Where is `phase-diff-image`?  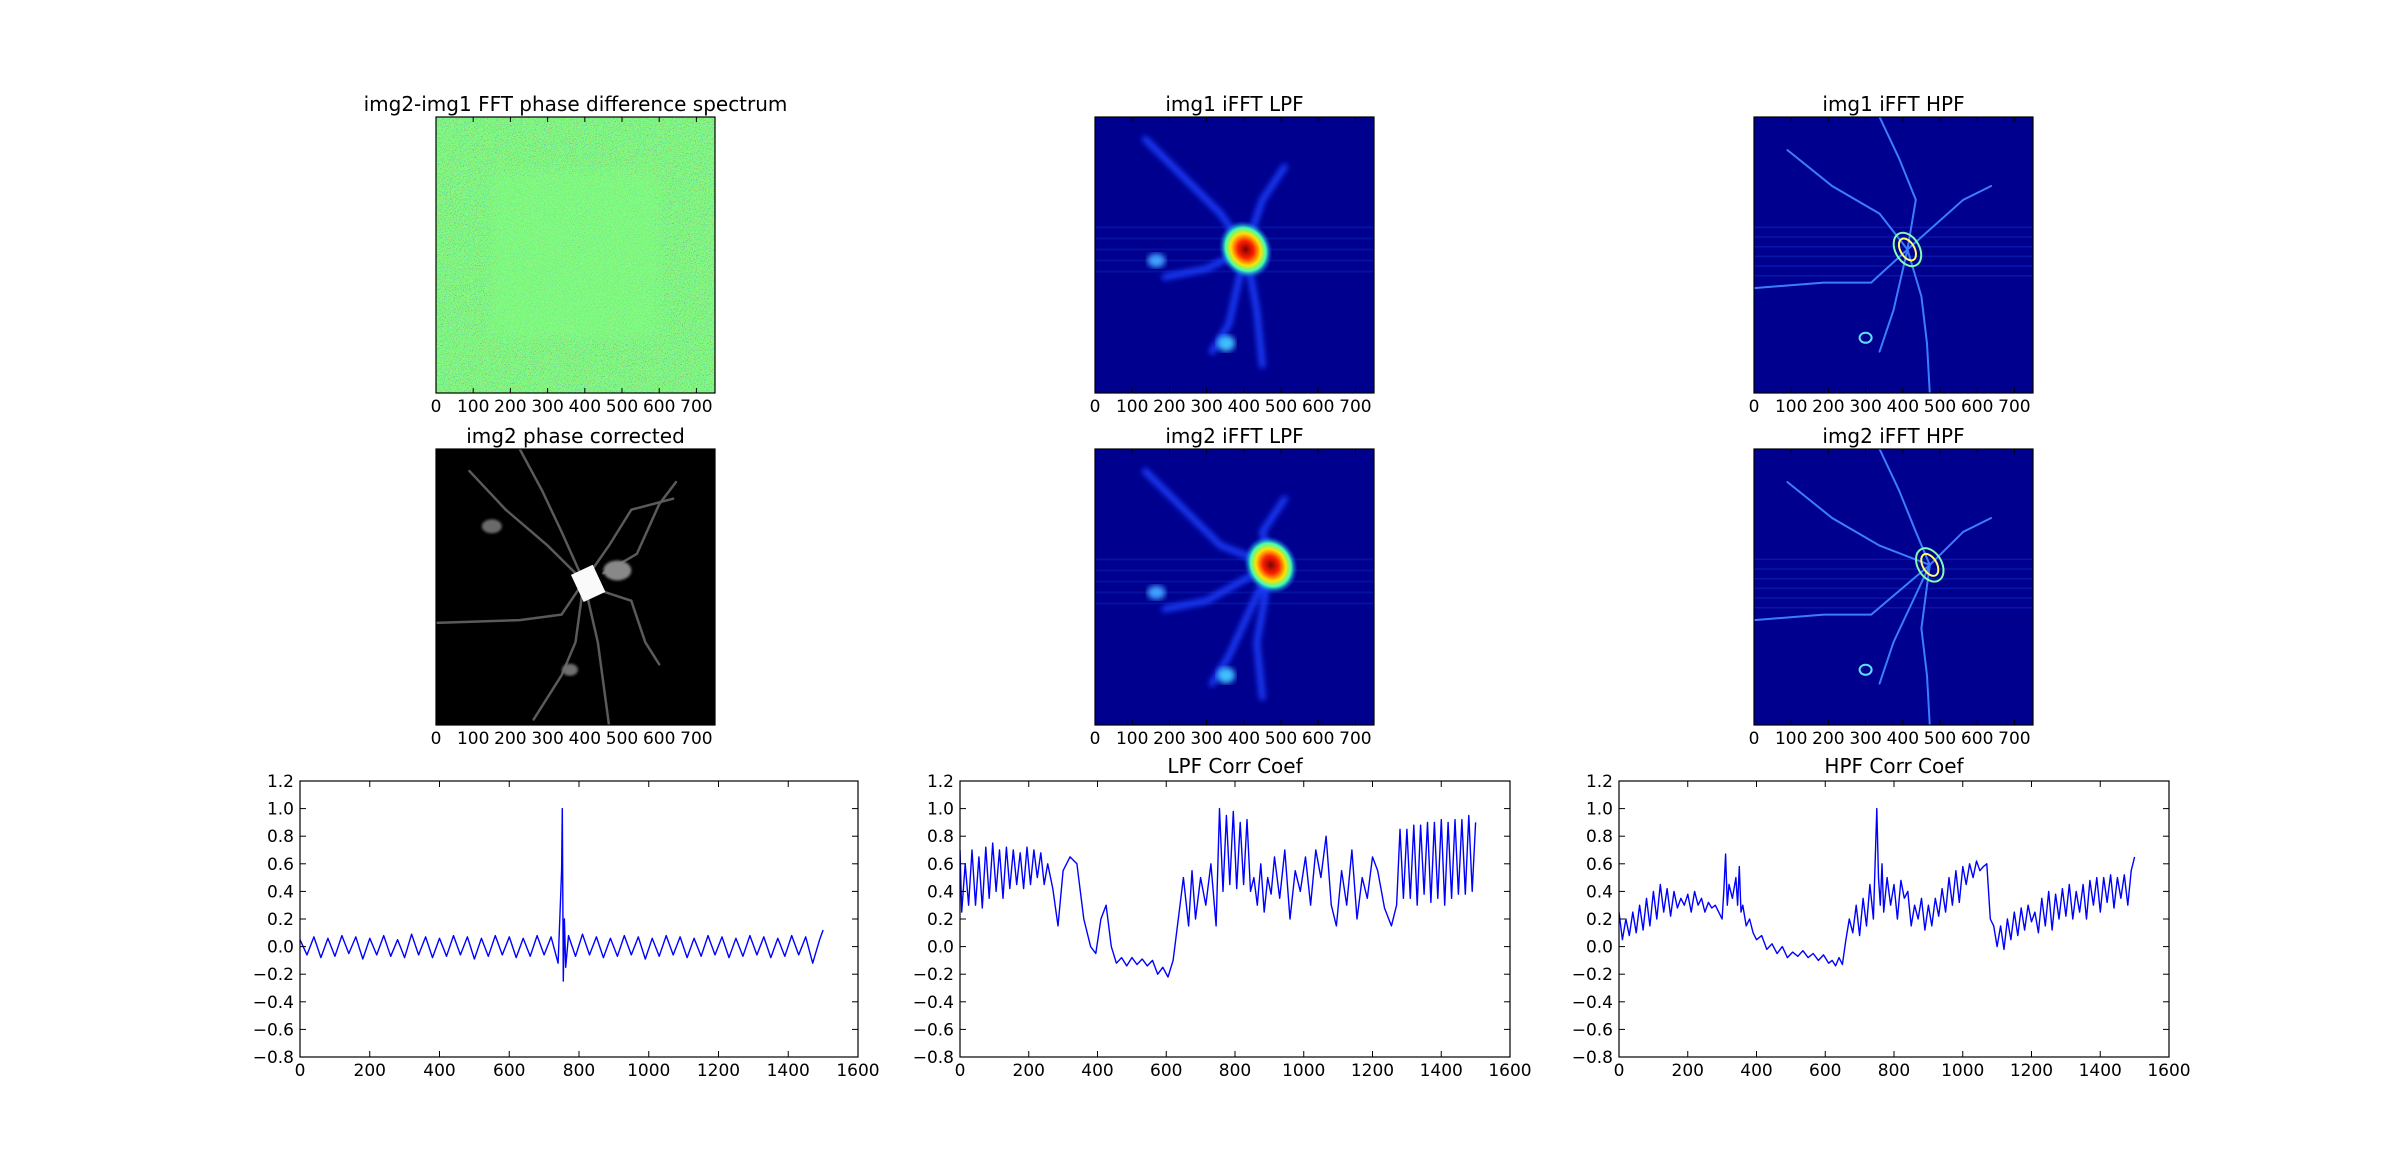
phase-diff-image is located at coordinates (575, 255).